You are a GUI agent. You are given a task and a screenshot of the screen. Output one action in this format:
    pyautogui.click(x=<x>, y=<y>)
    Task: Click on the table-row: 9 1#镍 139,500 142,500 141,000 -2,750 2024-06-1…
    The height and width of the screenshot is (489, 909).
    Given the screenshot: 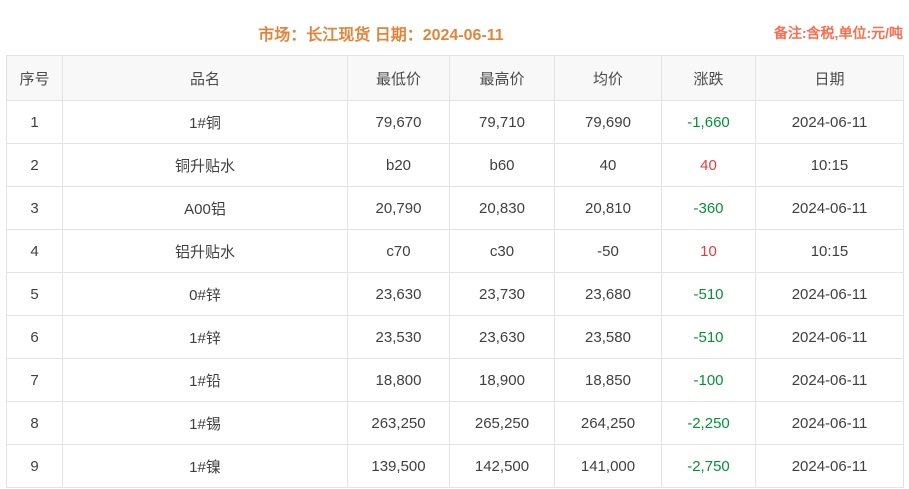 What is the action you would take?
    pyautogui.click(x=455, y=466)
    